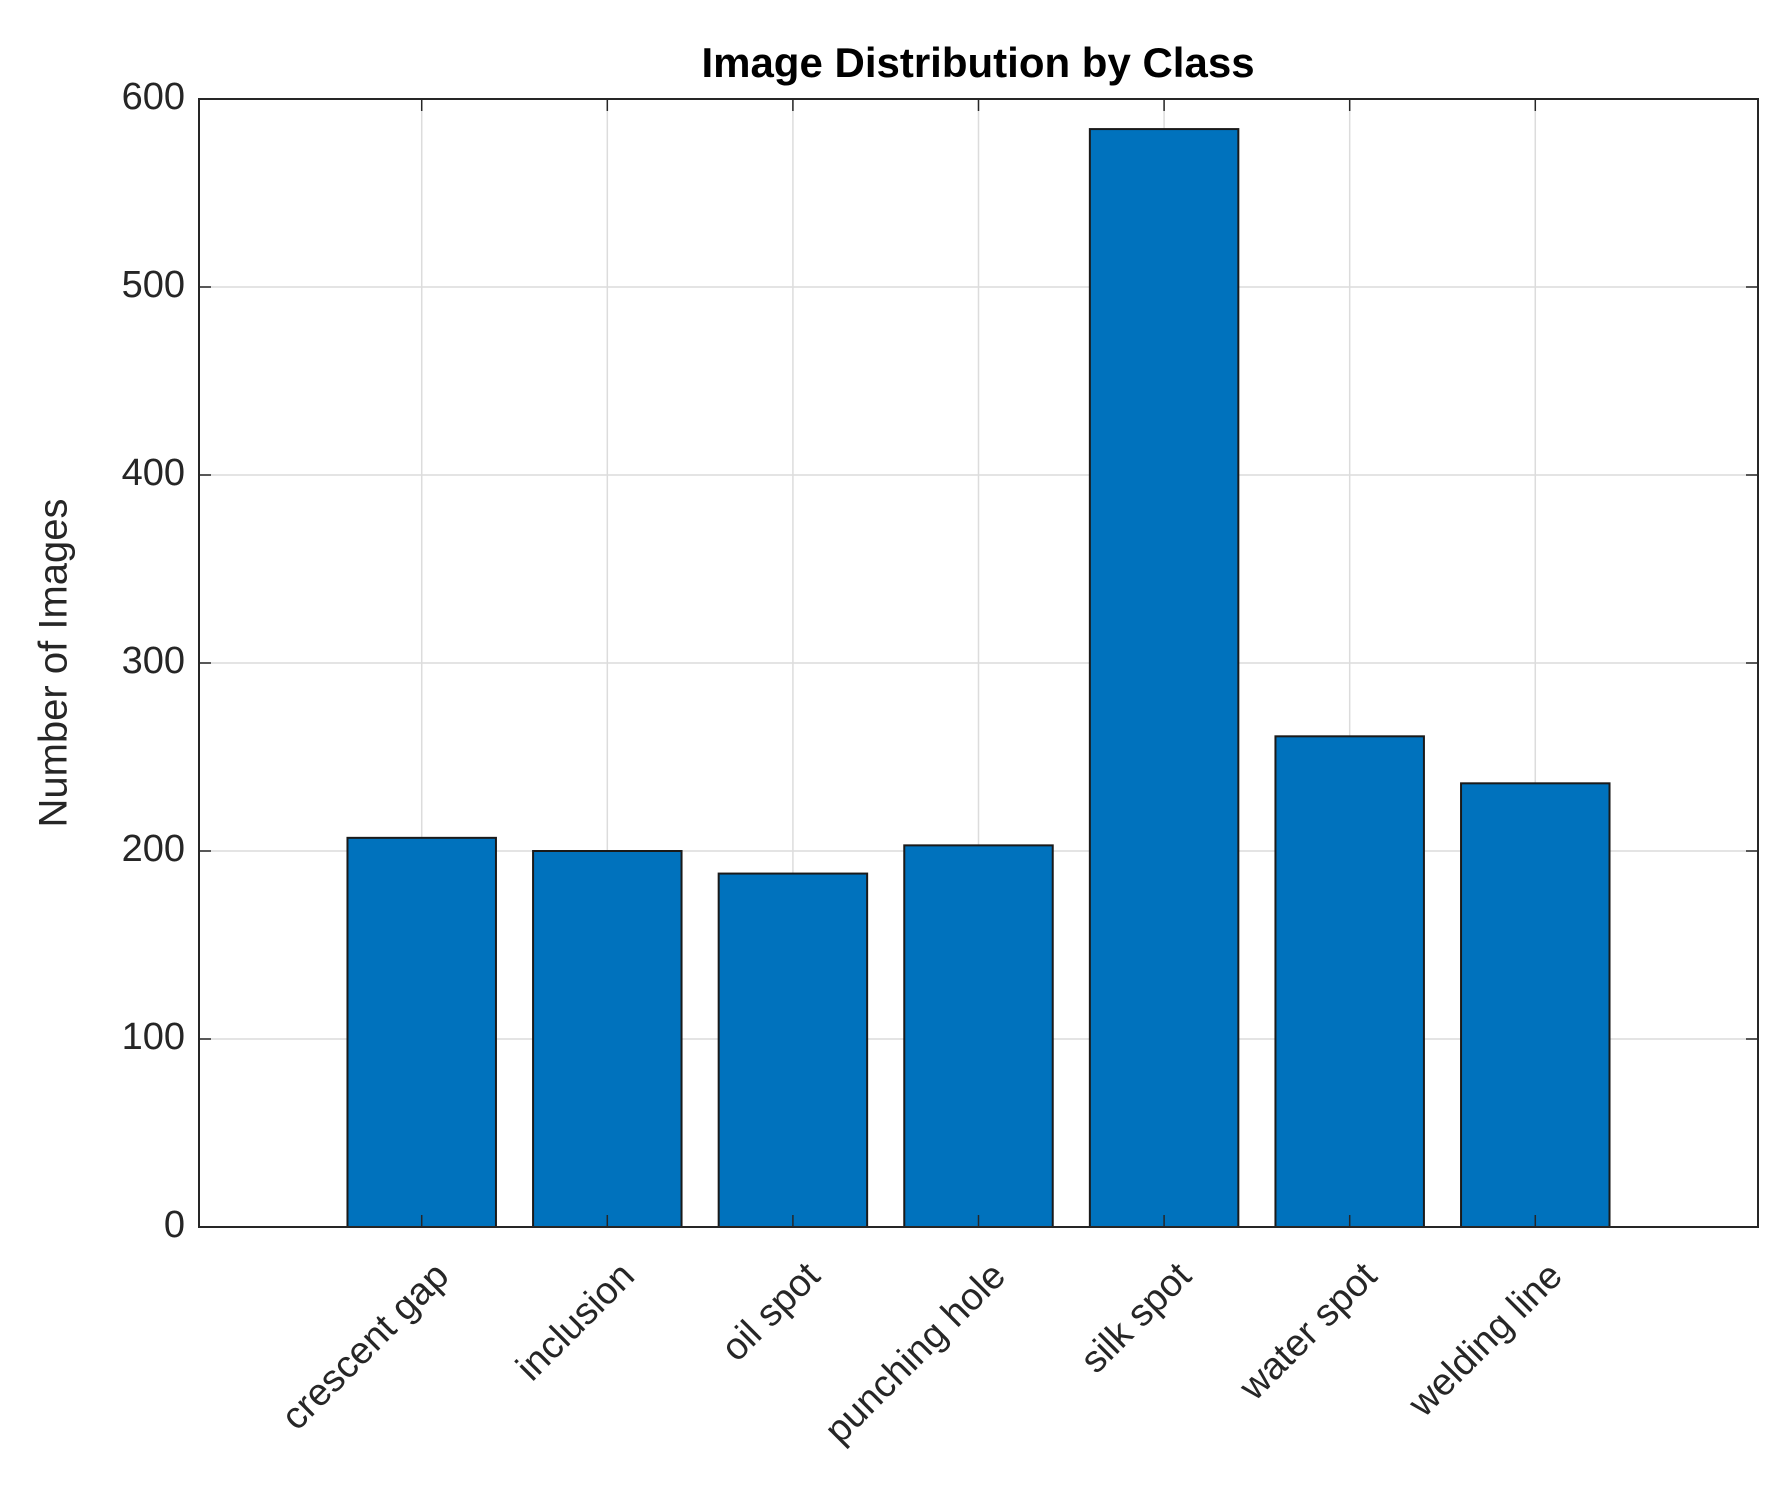 The image size is (1776, 1506). What do you see at coordinates (915, 1353) in the screenshot?
I see `x-tick-label: punching hole` at bounding box center [915, 1353].